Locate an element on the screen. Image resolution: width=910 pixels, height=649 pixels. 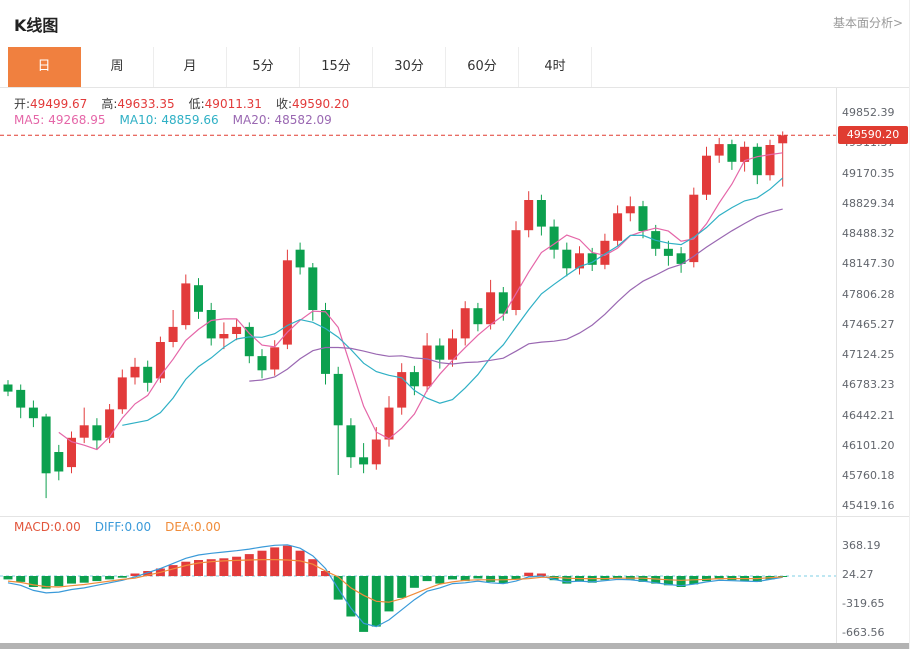
tab-4时: 4时 is located at coordinates (555, 67).